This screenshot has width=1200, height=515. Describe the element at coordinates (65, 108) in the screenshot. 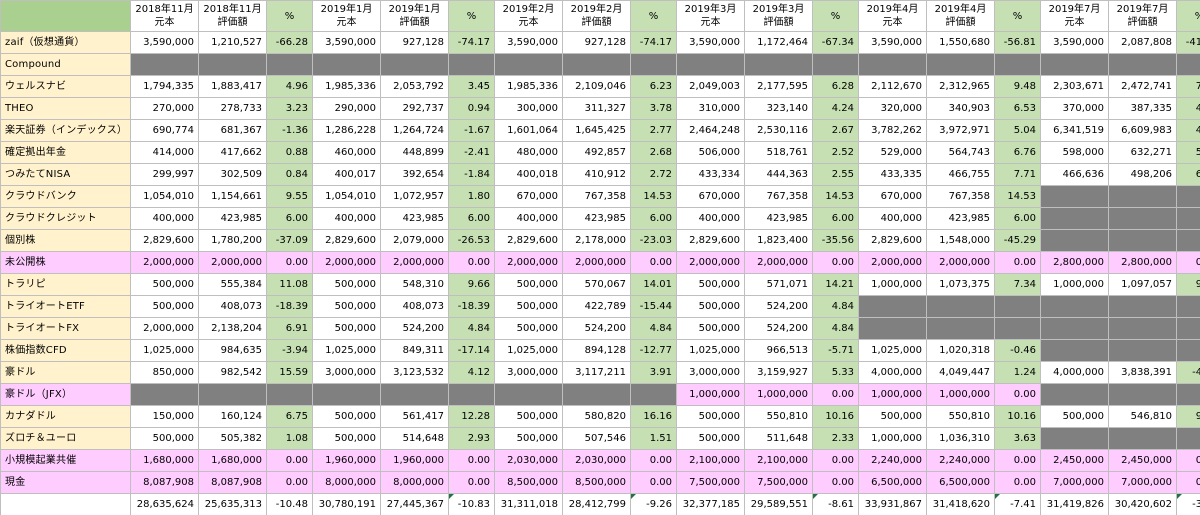

I see `row-label-cell: THEO` at that location.